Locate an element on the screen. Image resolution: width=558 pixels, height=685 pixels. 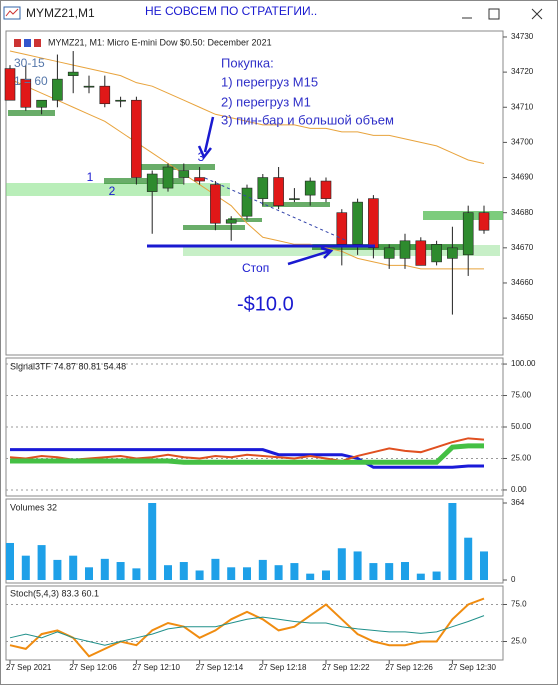
annotation: 30-15 is located at coordinates (29, 63).